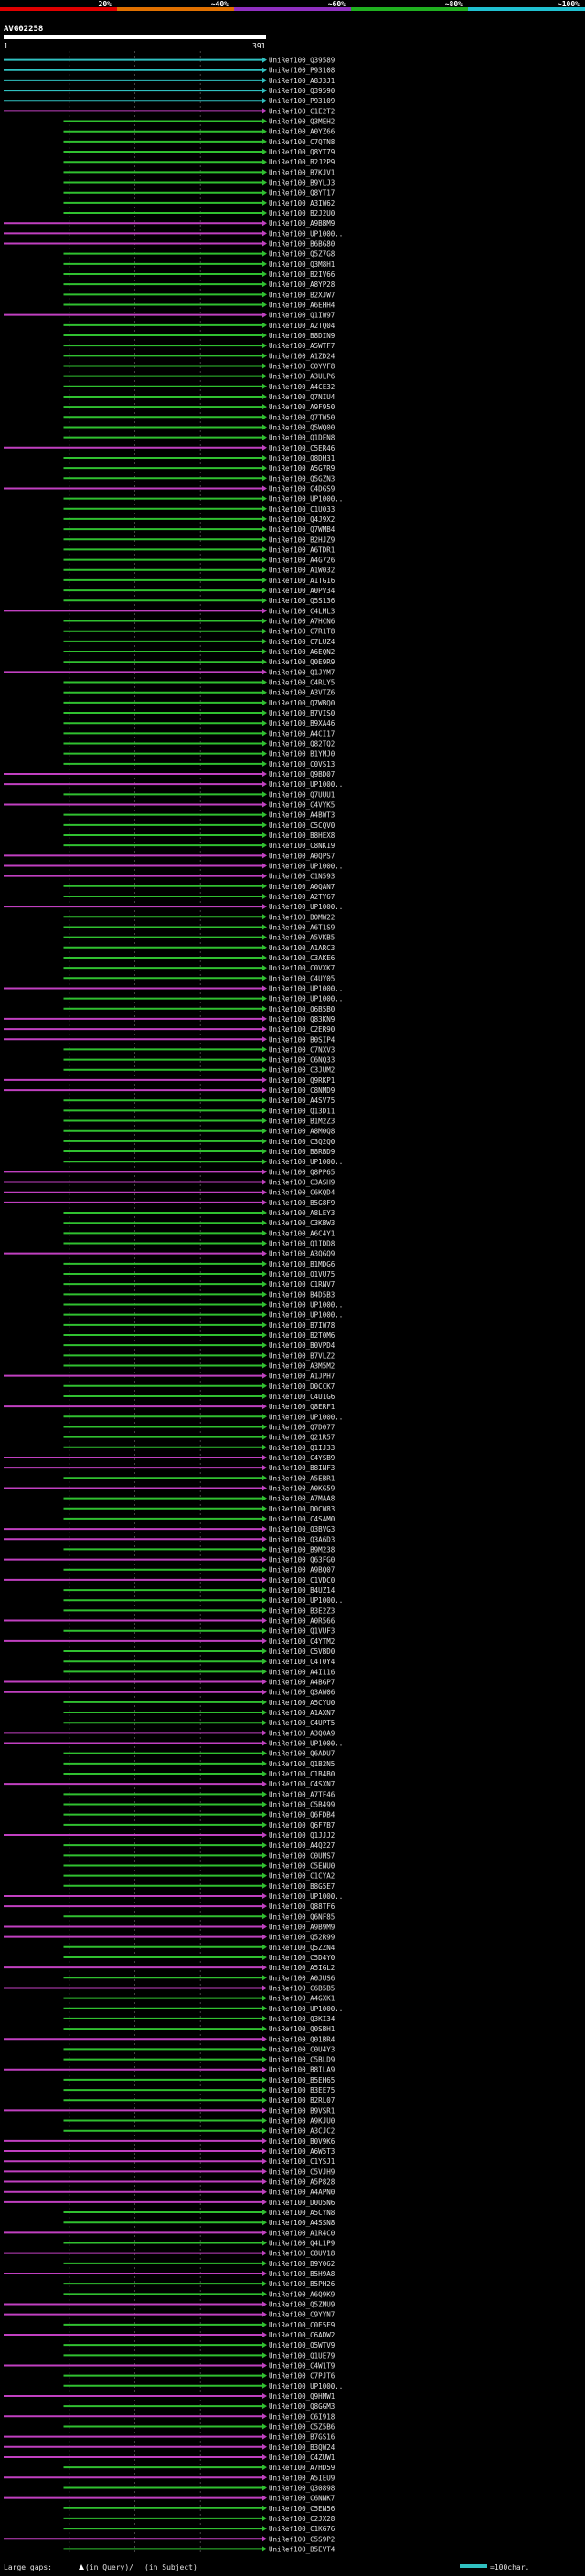 Image resolution: width=585 pixels, height=2576 pixels. What do you see at coordinates (302, 1519) in the screenshot?
I see `hit-label: UniRef100_C4SAM0` at bounding box center [302, 1519].